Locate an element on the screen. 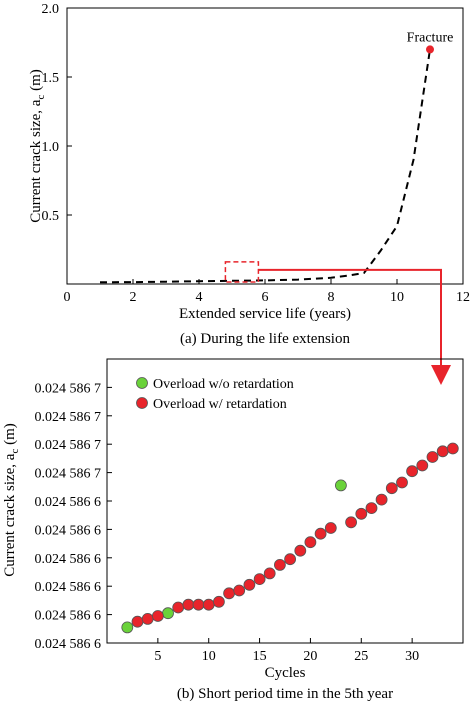 The height and width of the screenshot is (706, 474). chart-b-x-axis-title: Cycles is located at coordinates (285, 673).